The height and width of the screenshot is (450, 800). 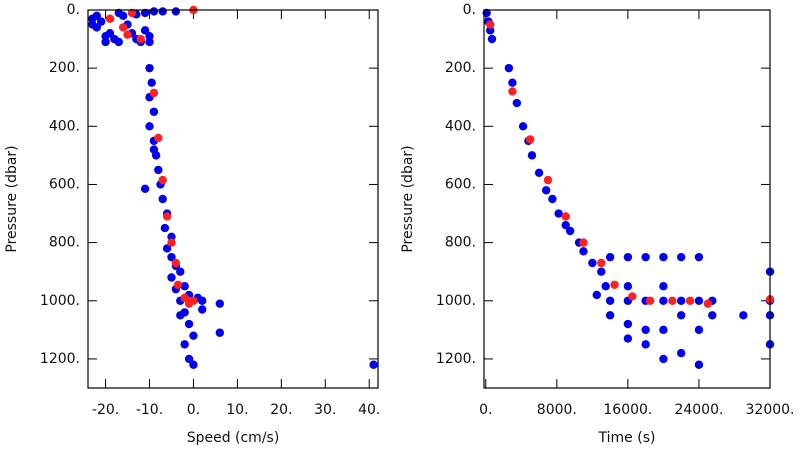 What do you see at coordinates (233, 438) in the screenshot?
I see `x-axis-title: Speed (cm/s)` at bounding box center [233, 438].